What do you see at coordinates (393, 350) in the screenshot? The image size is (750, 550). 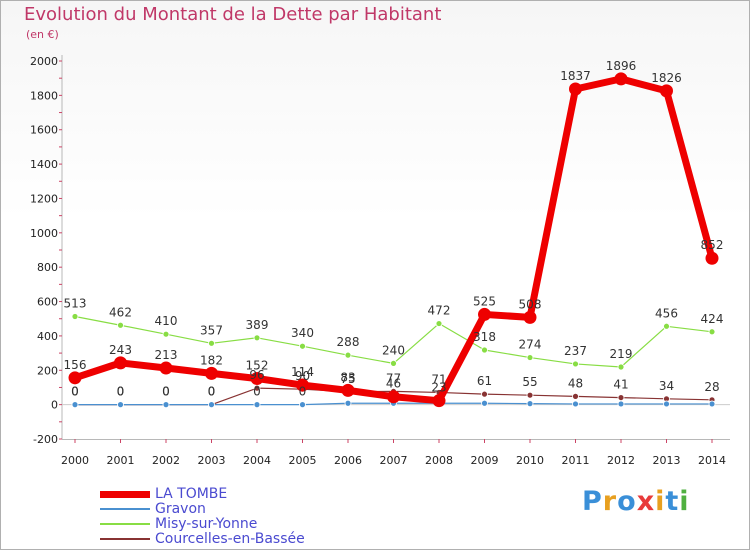 I see `data-label: 240` at bounding box center [393, 350].